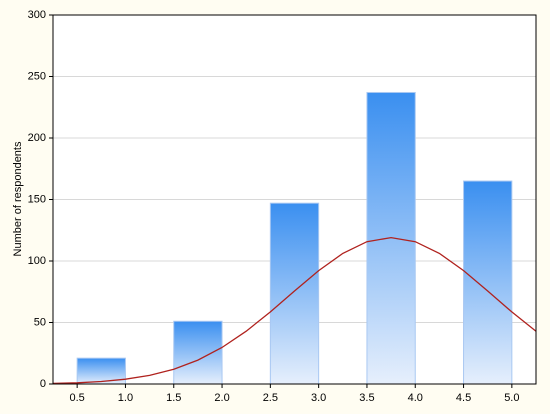  Describe the element at coordinates (40, 322) in the screenshot. I see `y-tick-label: 50` at that location.